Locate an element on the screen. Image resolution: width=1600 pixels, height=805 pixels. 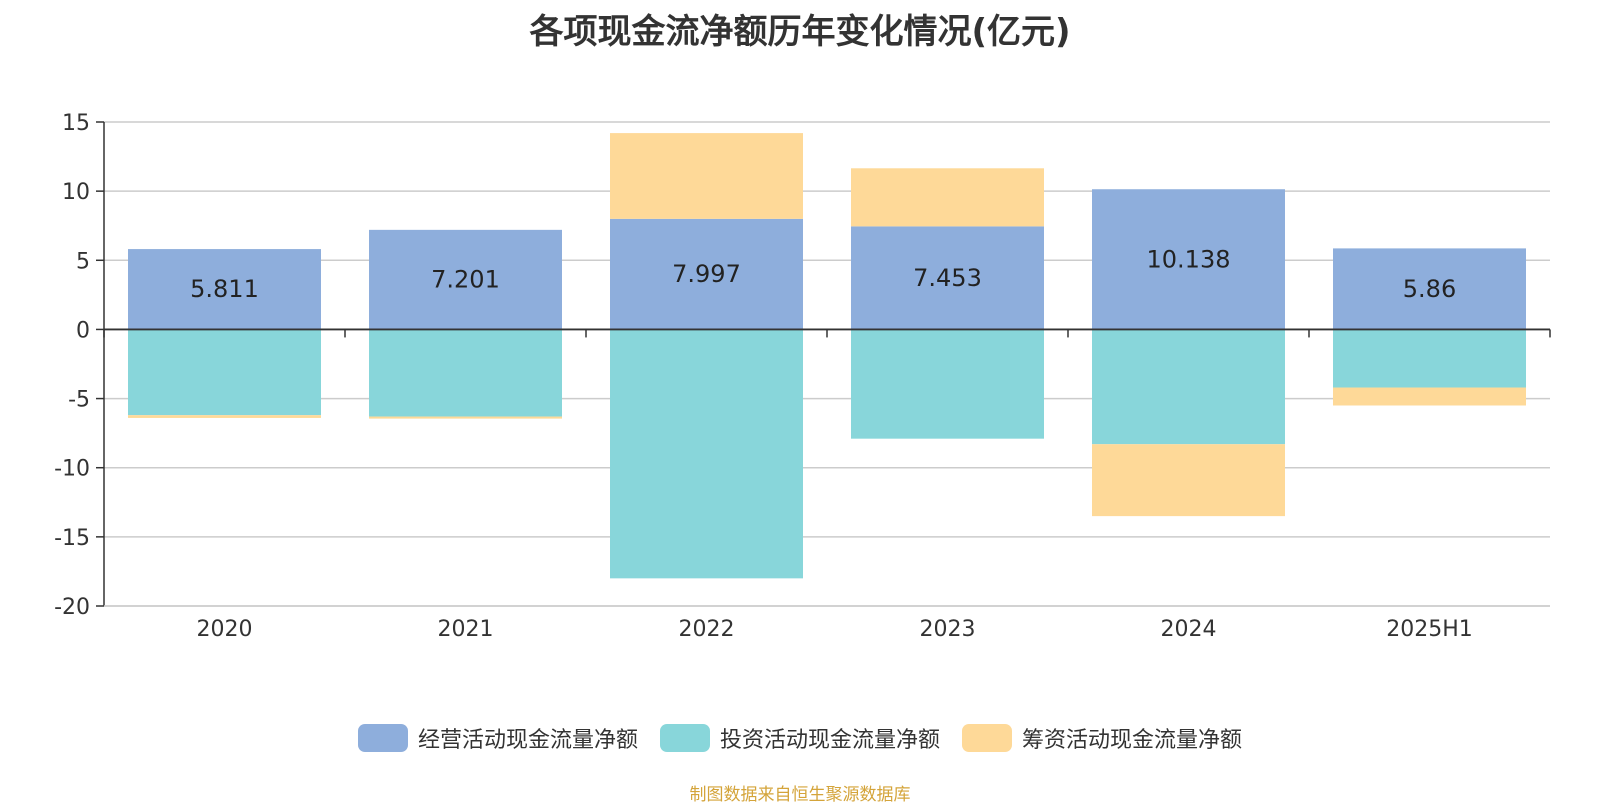
data-label: 7.201 is located at coordinates (465, 280).